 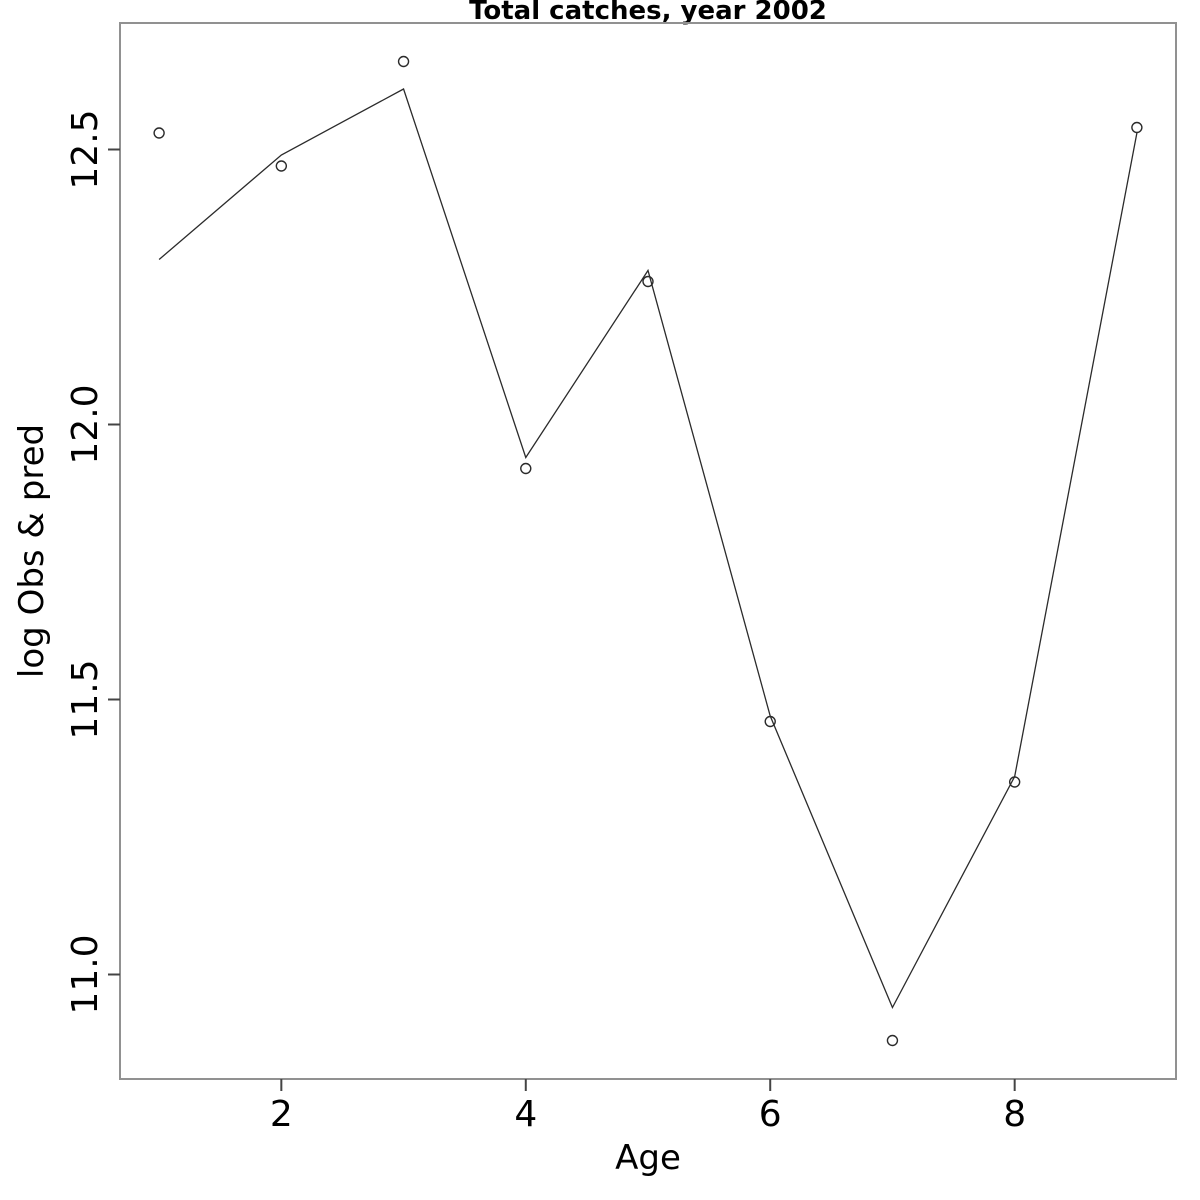 What do you see at coordinates (281, 1114) in the screenshot?
I see `x-tick-label: 2` at bounding box center [281, 1114].